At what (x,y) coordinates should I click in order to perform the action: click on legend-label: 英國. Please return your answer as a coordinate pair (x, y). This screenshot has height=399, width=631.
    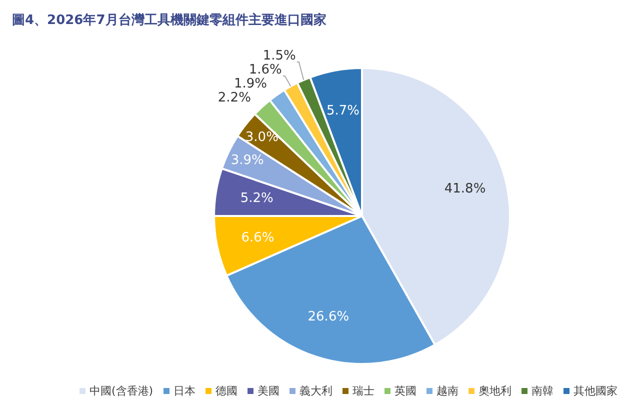
    Looking at the image, I should click on (405, 391).